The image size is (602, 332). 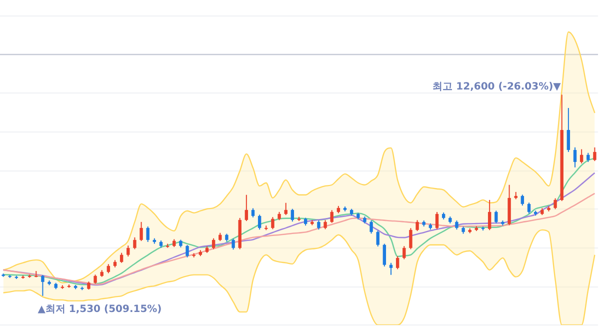 What do you see at coordinates (497, 87) in the screenshot?
I see `annotation: 최고 12,600 (-26.03%)▼` at bounding box center [497, 87].